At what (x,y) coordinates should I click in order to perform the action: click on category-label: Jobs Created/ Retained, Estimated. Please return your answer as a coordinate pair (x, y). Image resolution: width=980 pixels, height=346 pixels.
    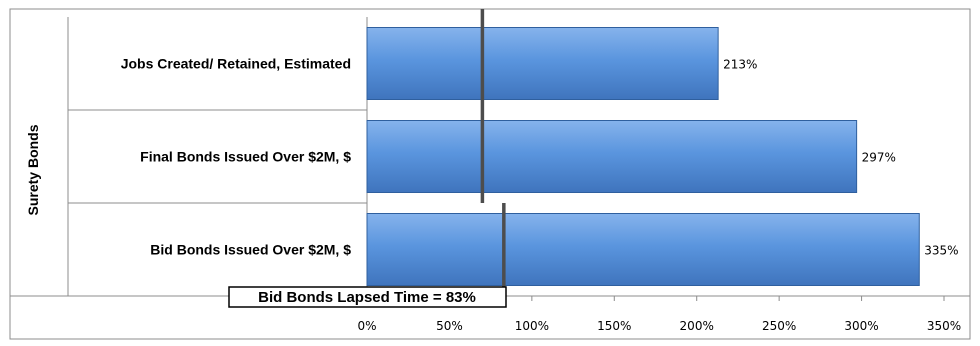
    Looking at the image, I should click on (236, 64).